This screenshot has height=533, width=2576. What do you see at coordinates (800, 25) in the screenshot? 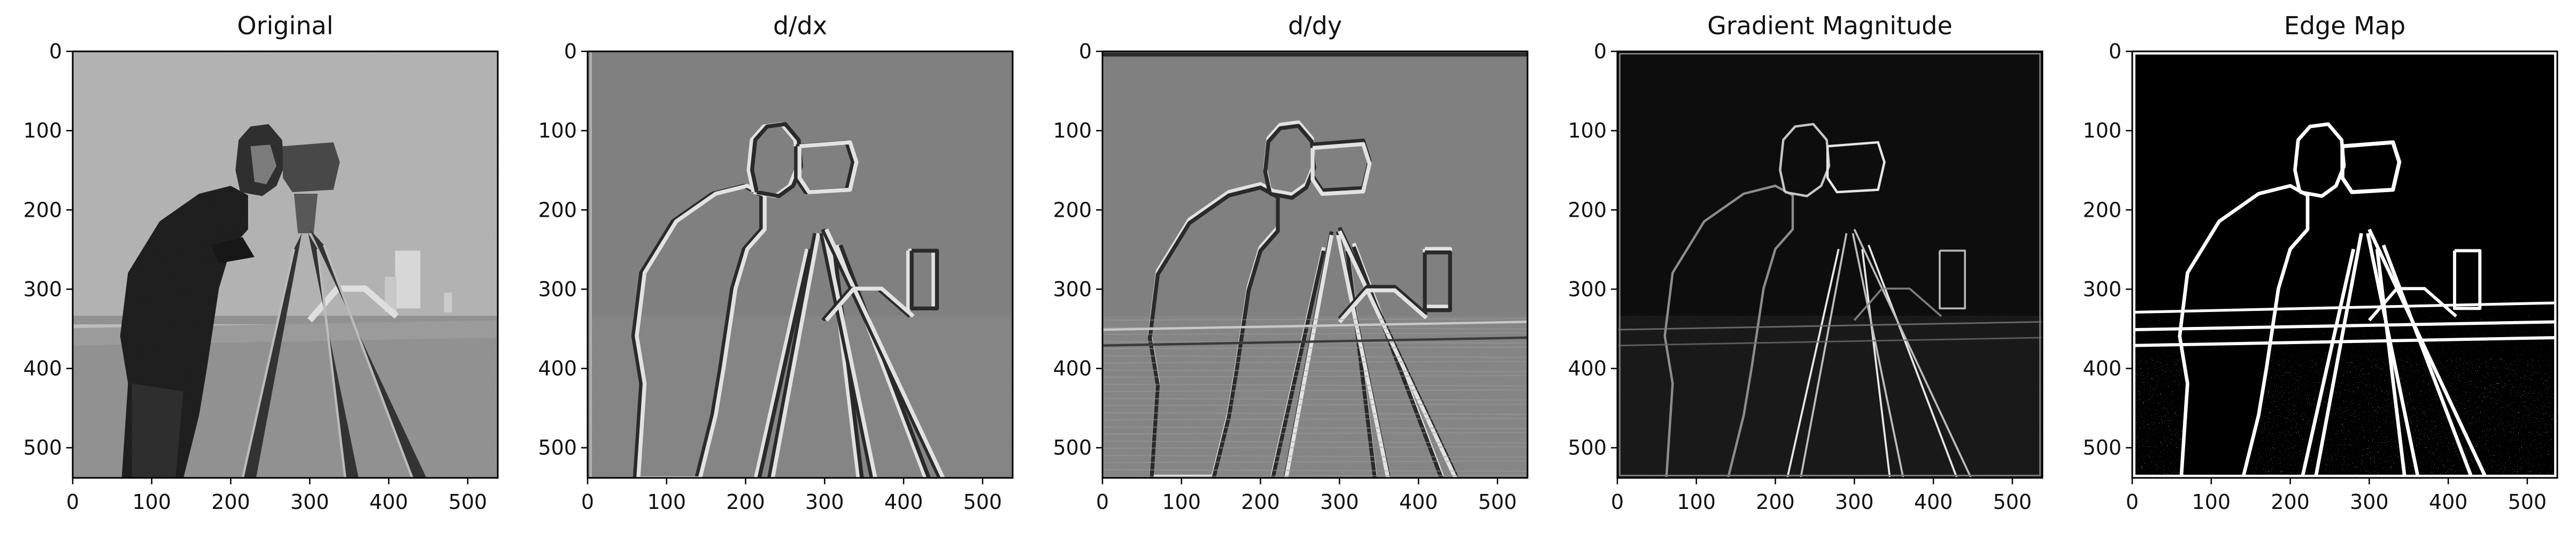
I see `panel-title: d/dx` at bounding box center [800, 25].